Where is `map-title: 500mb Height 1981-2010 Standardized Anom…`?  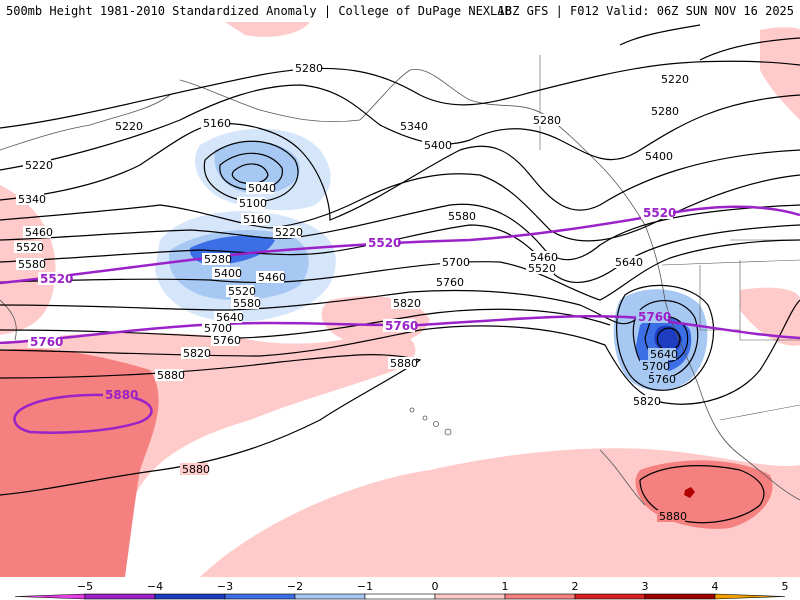
map-title: 500mb Height 1981-2010 Standardized Anom… is located at coordinates (259, 11).